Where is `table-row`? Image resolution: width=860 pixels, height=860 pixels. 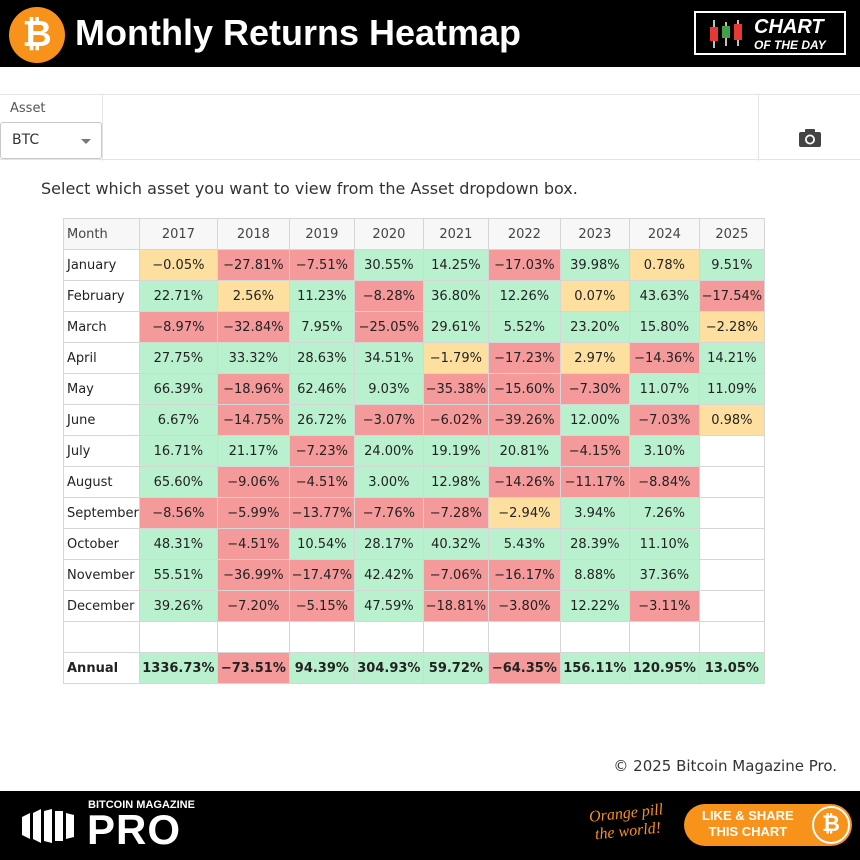 table-row is located at coordinates (414, 637).